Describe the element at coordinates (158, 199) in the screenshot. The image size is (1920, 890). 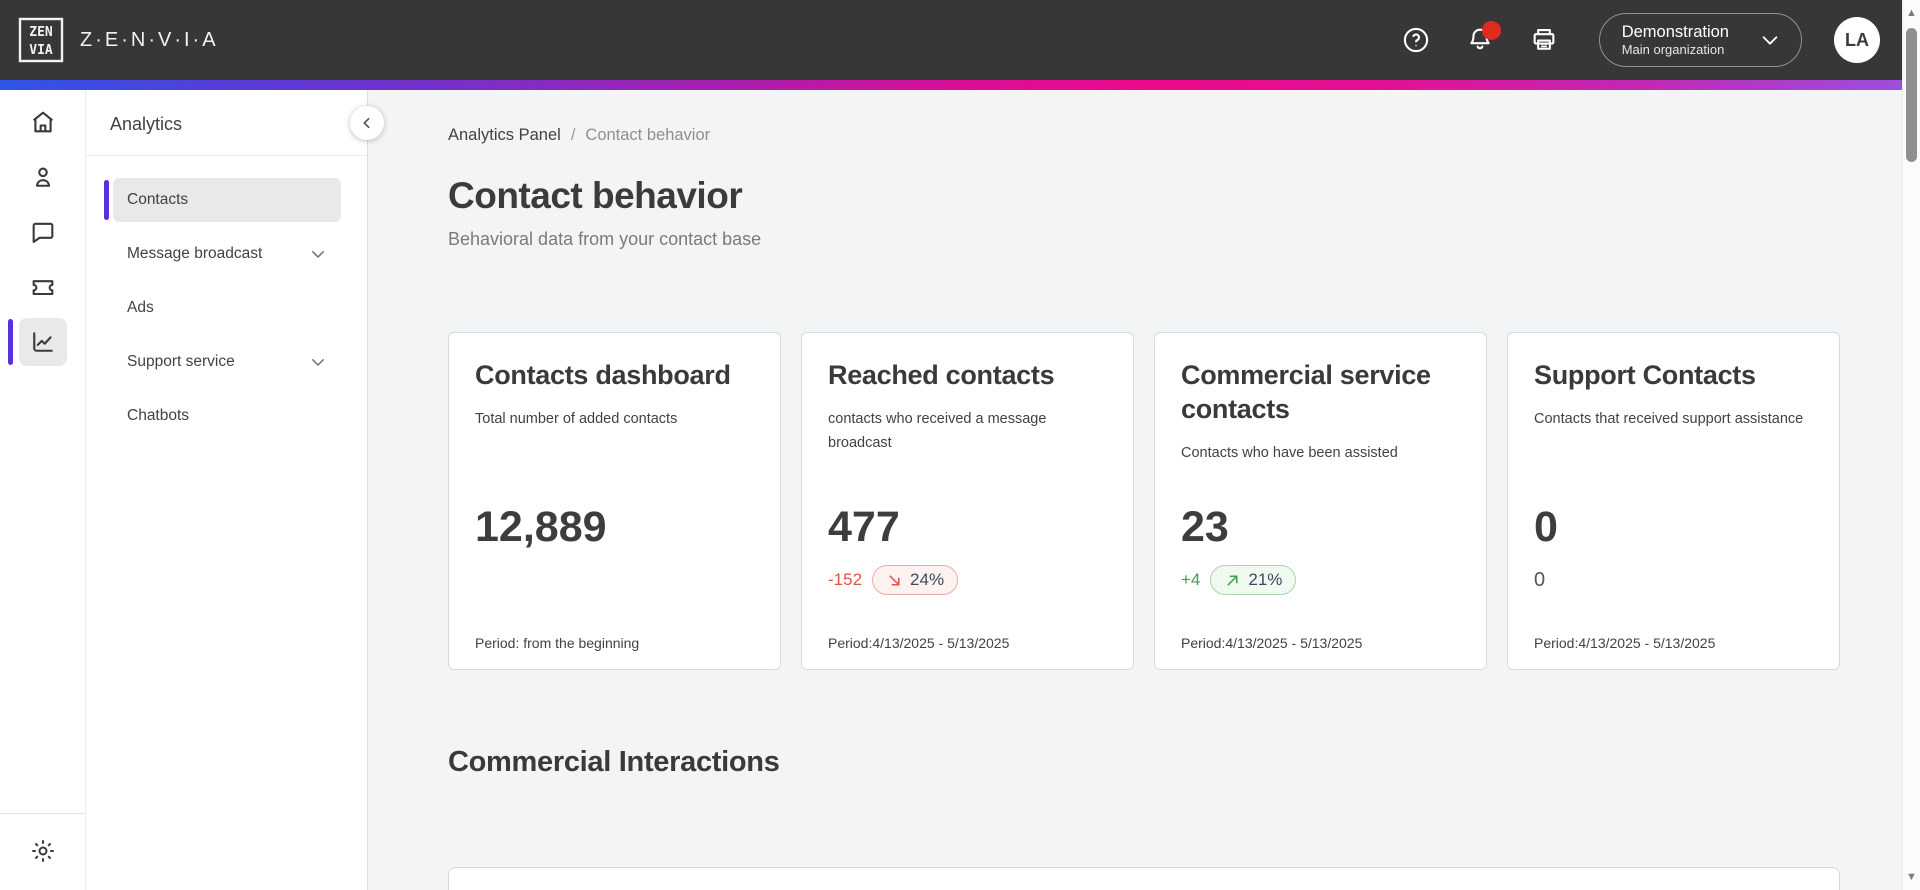
I see `menu-item-label: Contacts` at that location.